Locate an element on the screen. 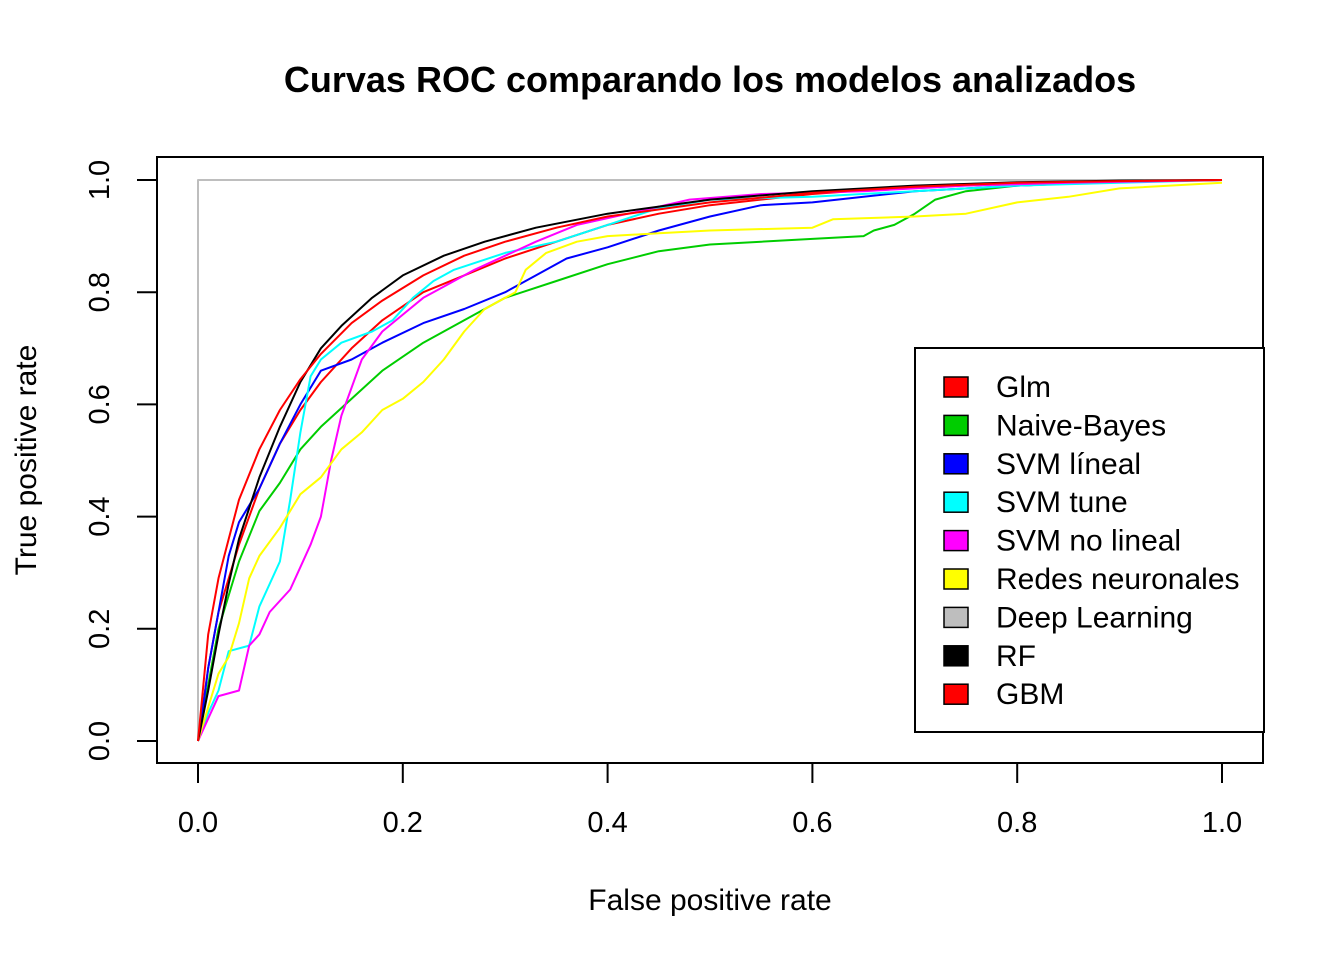 This screenshot has width=1344, height=960. x-tick-label: 0.0 is located at coordinates (198, 823).